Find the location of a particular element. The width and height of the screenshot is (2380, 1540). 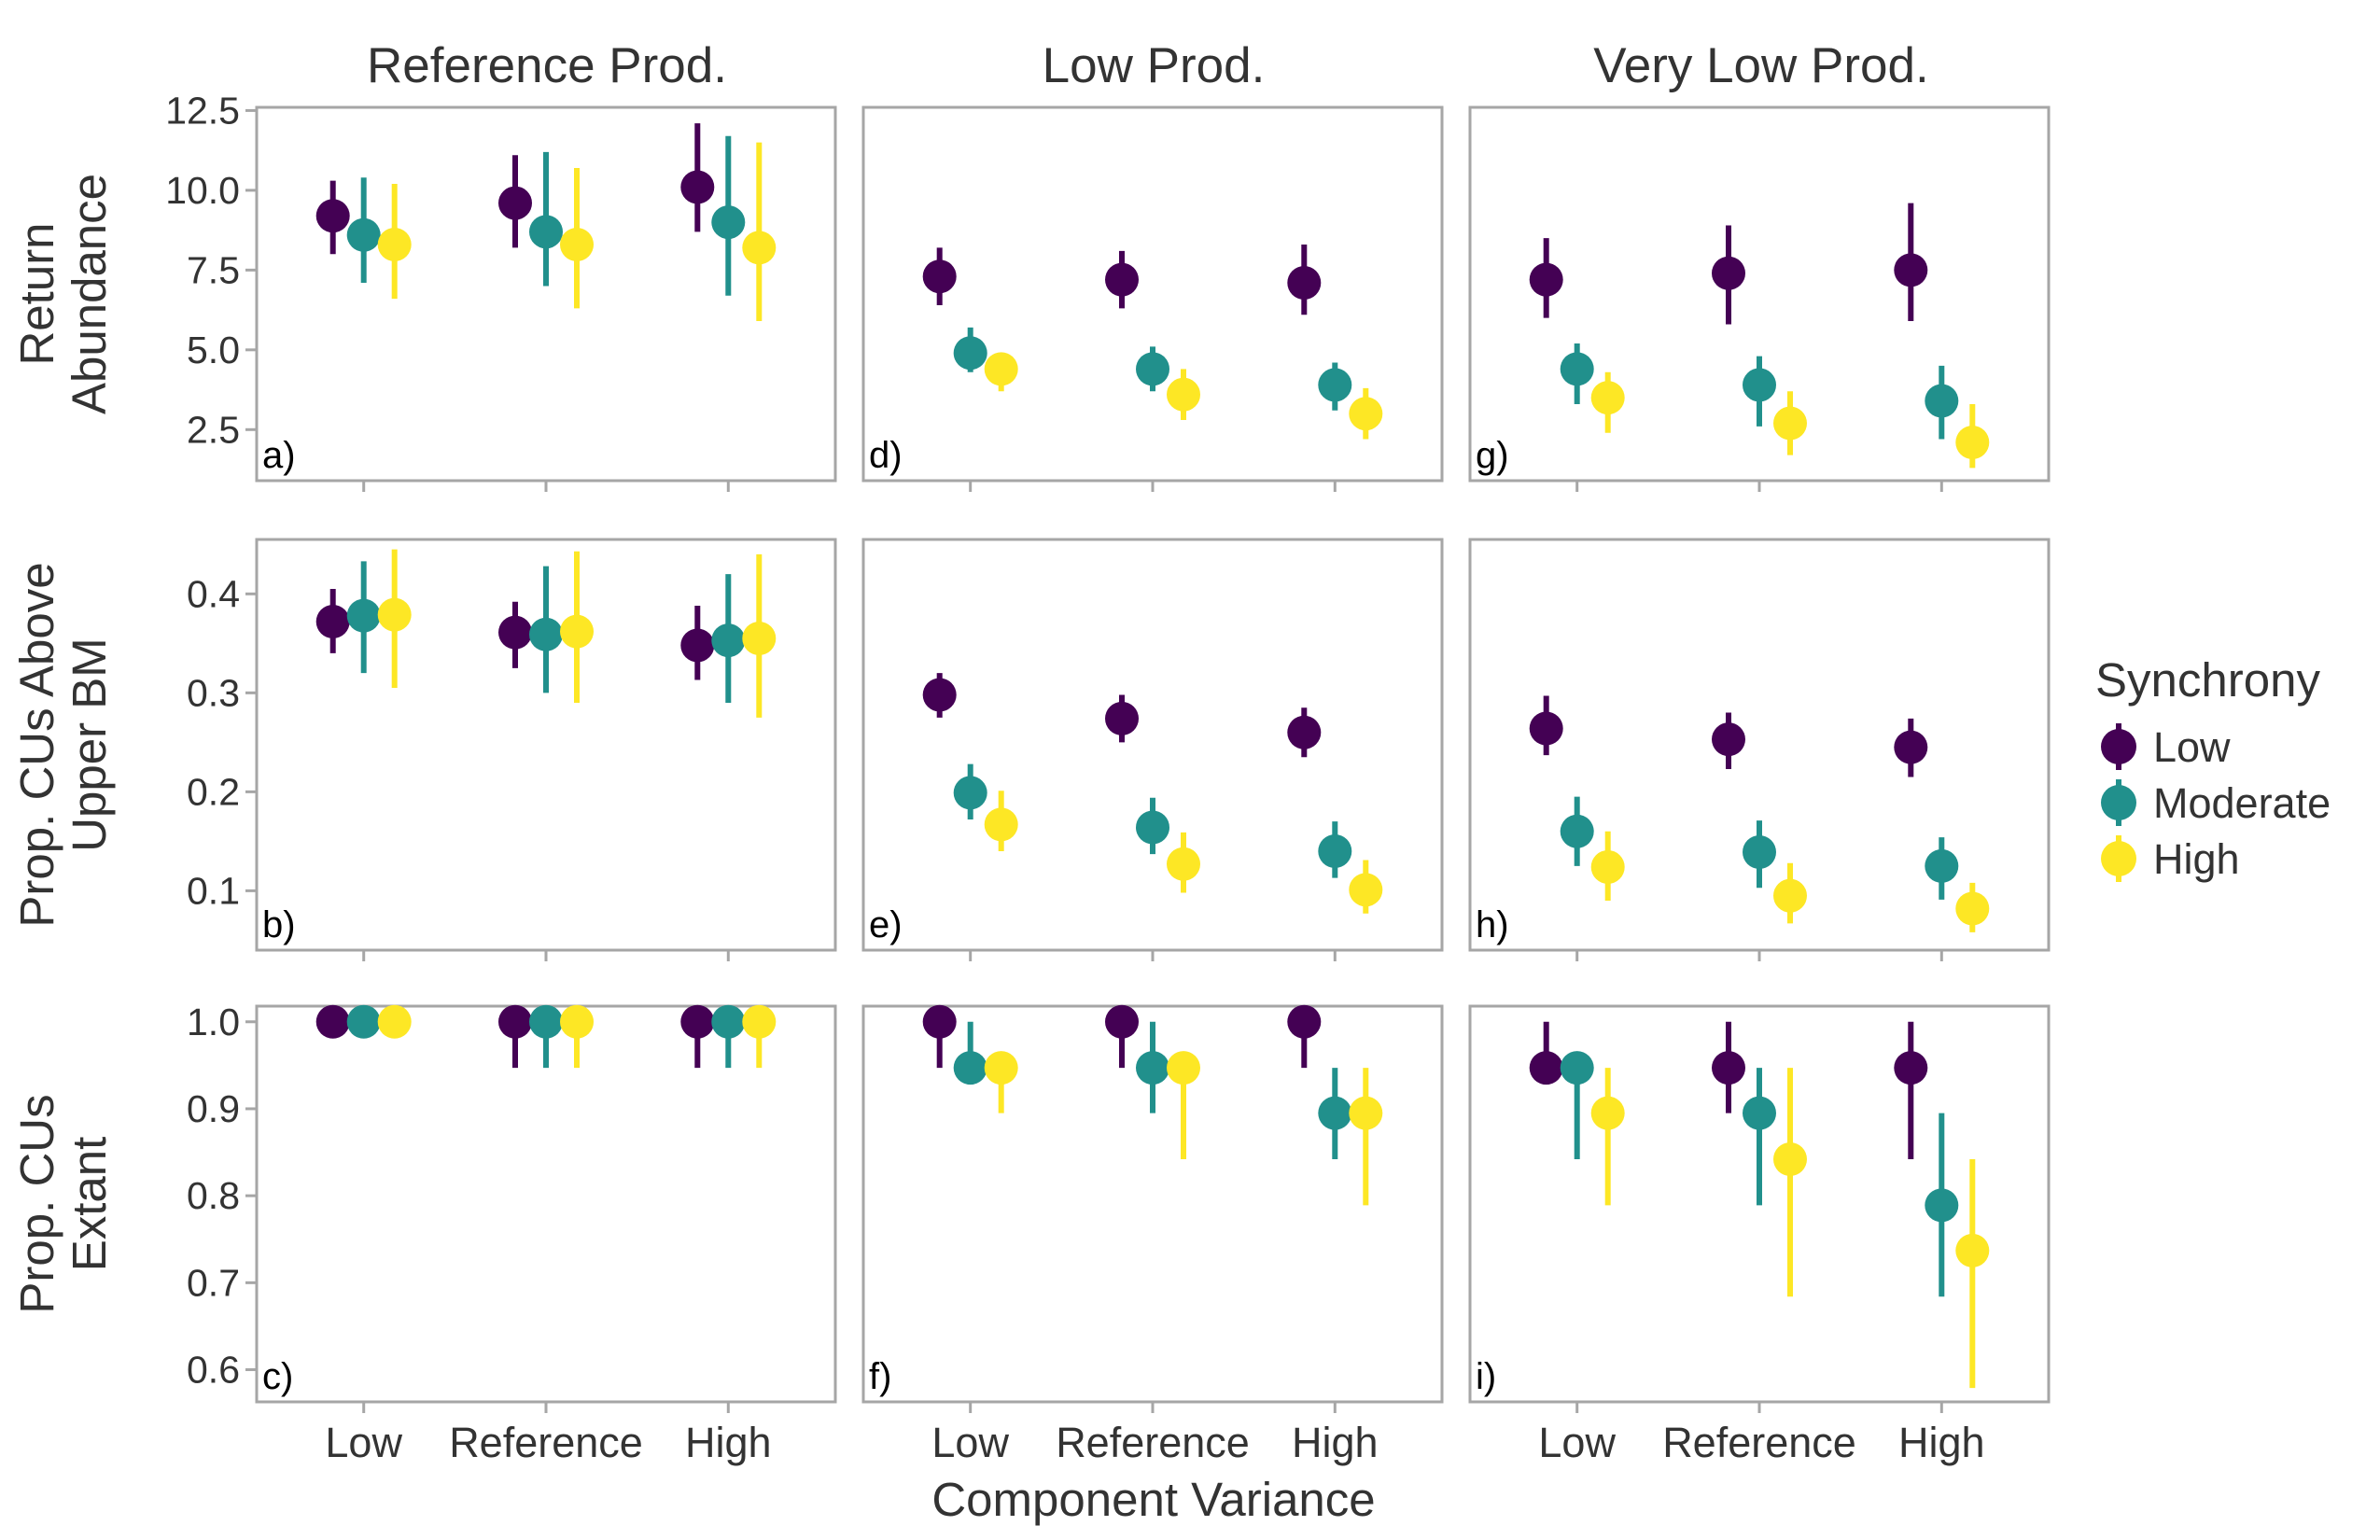

y-tick-label: 12.5 is located at coordinates (202, 110).